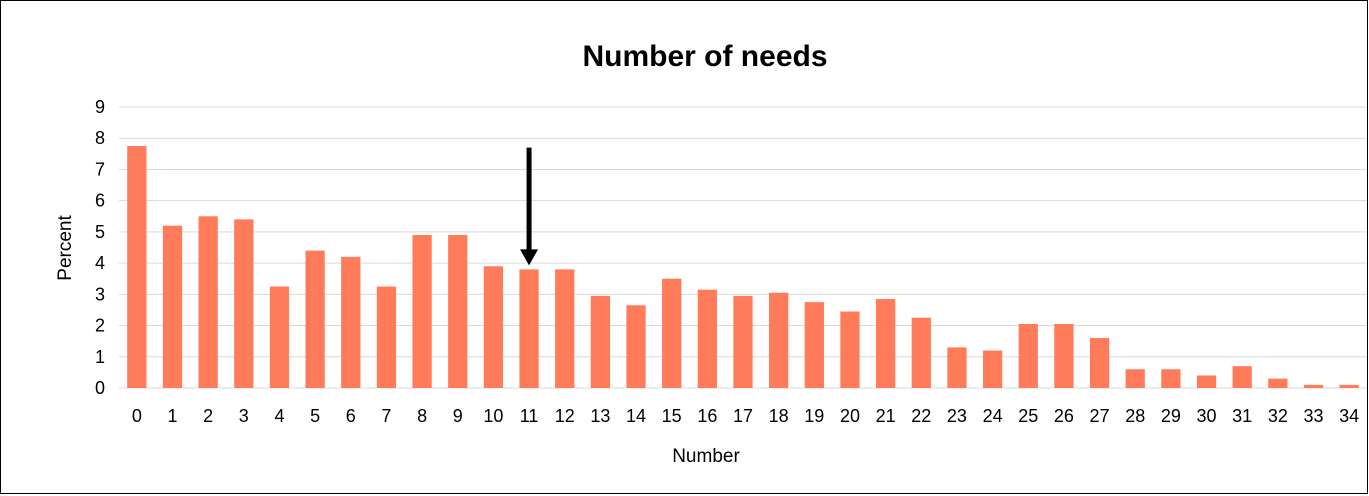 This screenshot has height=496, width=1369. I want to click on y-tick-labels: 0 1 2 3 4 5 6 7 8 9, so click(100, 247).